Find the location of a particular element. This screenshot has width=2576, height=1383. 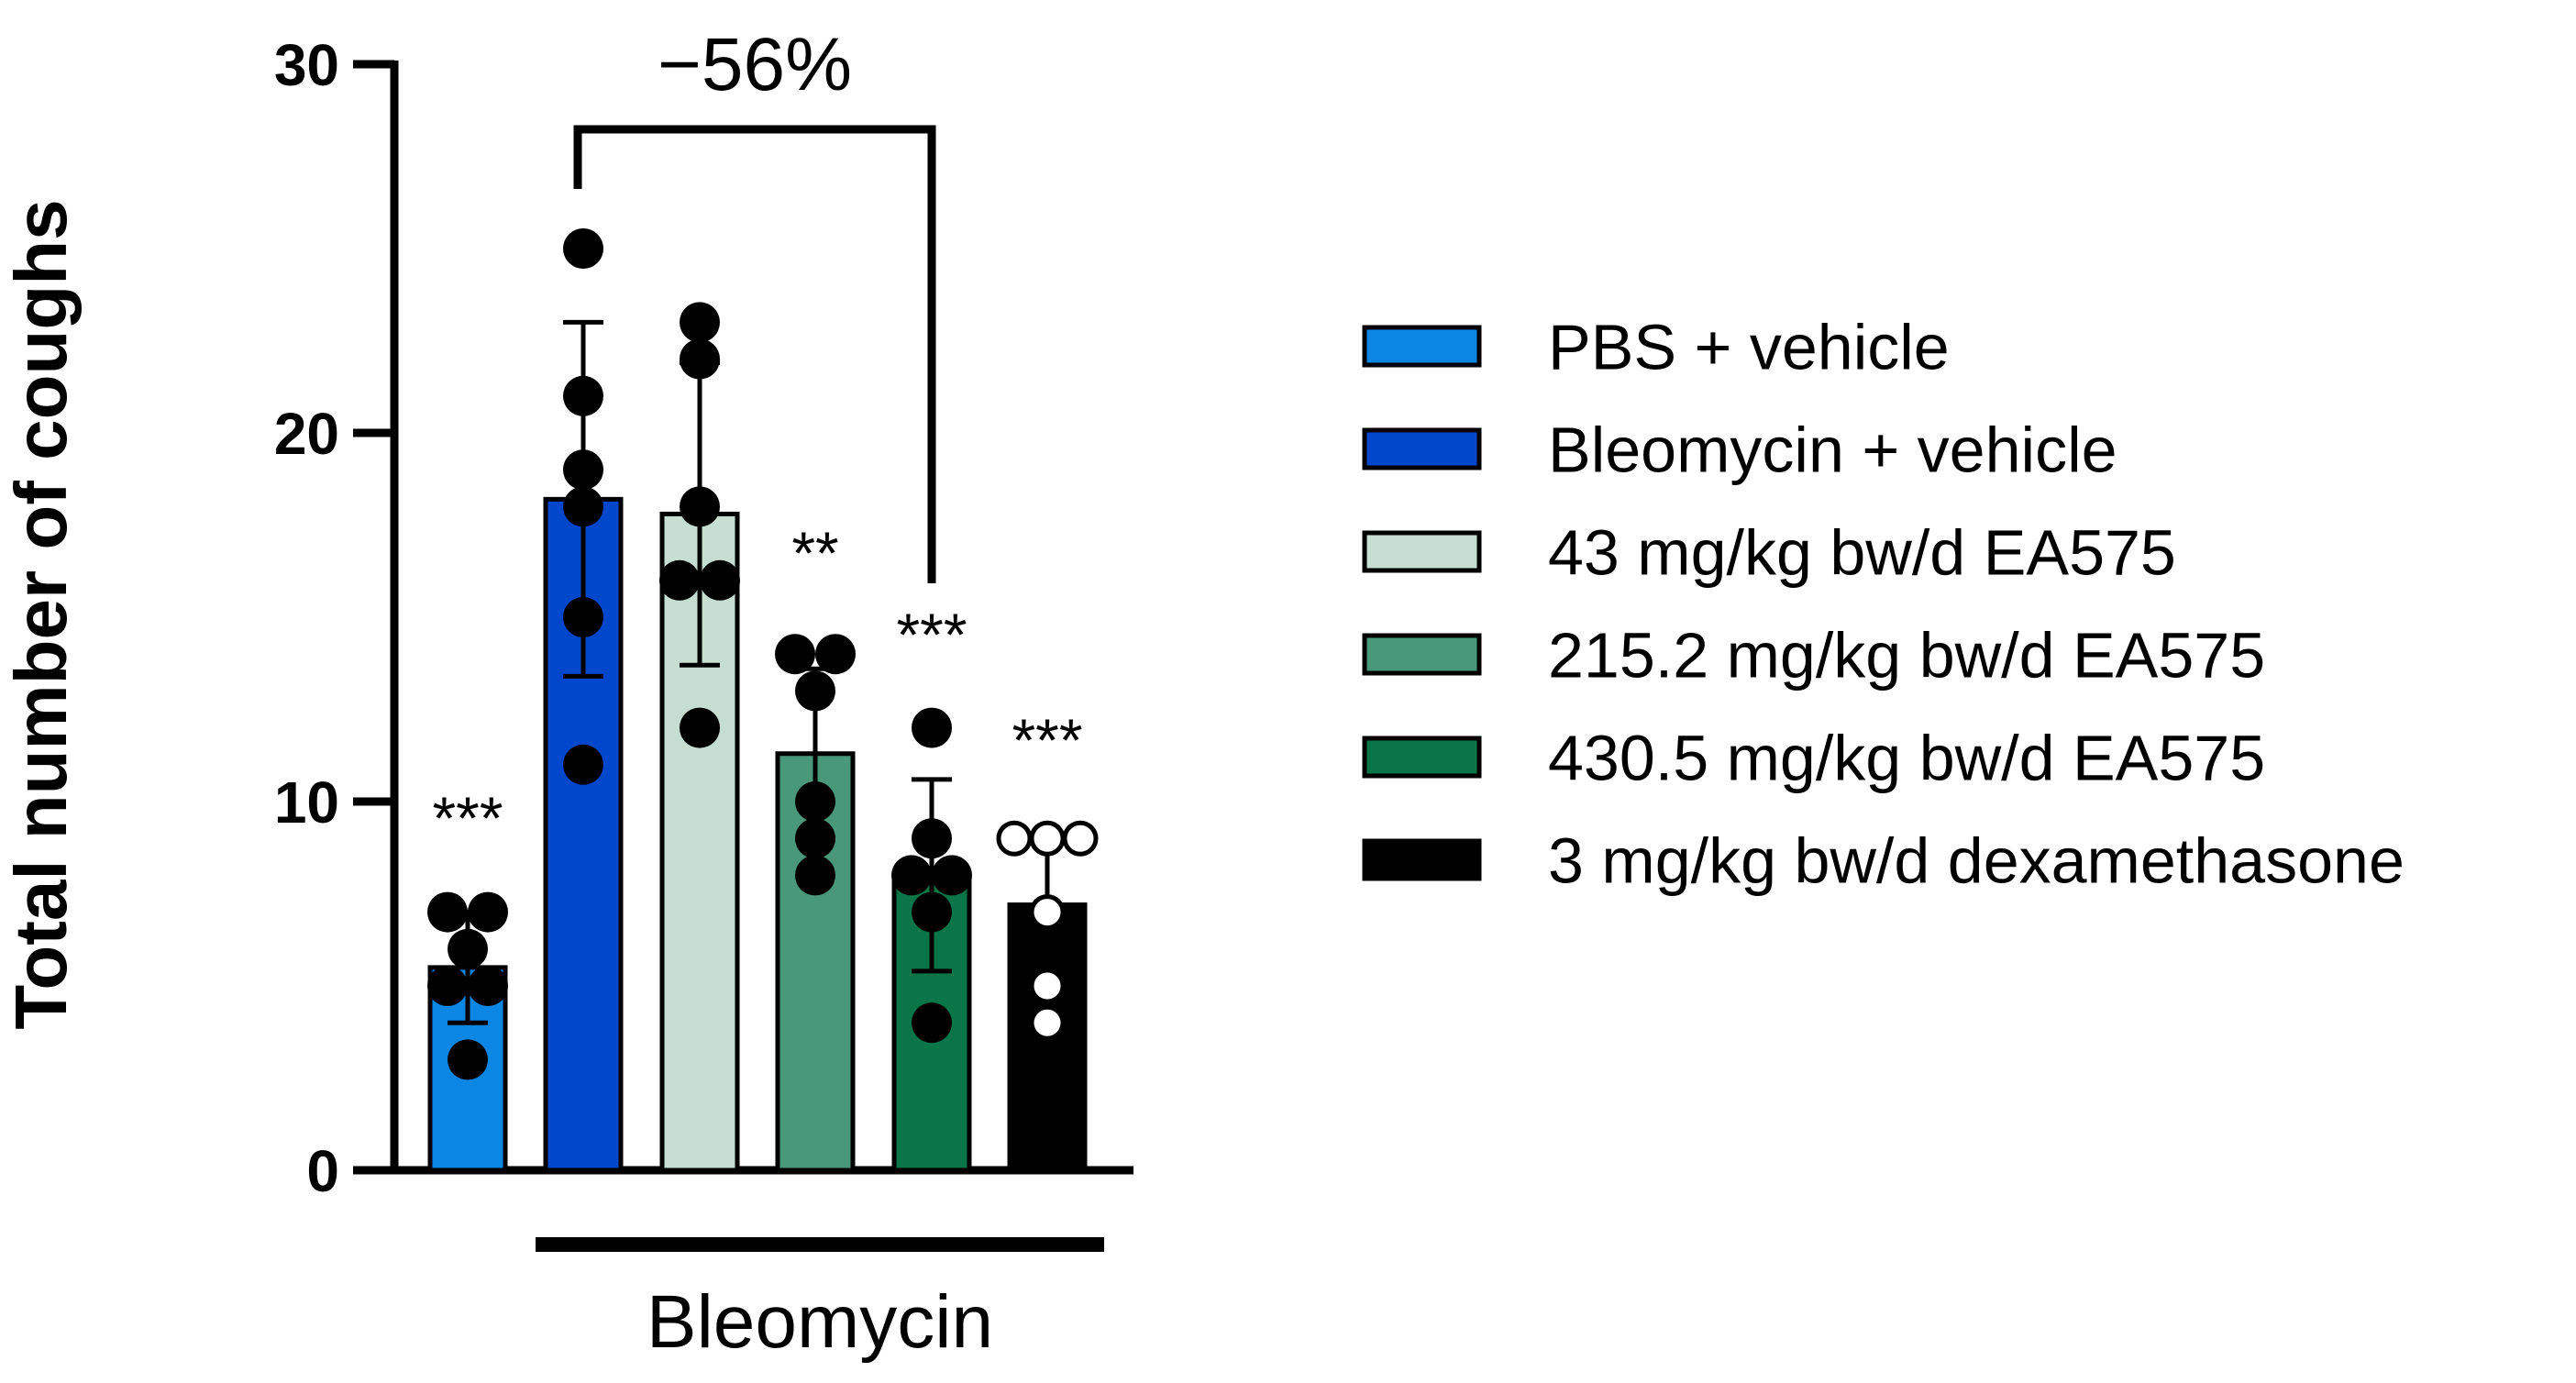

bars-layer is located at coordinates (757, 835).